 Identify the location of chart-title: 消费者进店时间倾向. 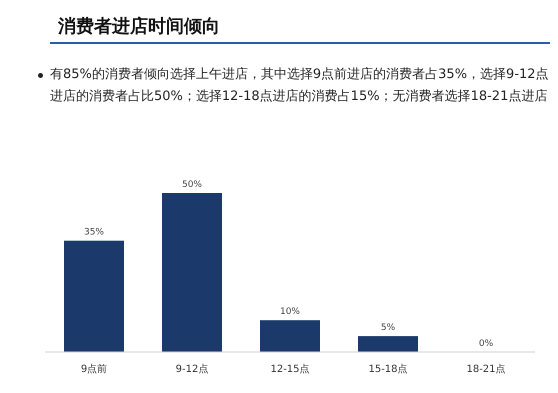
(139, 26).